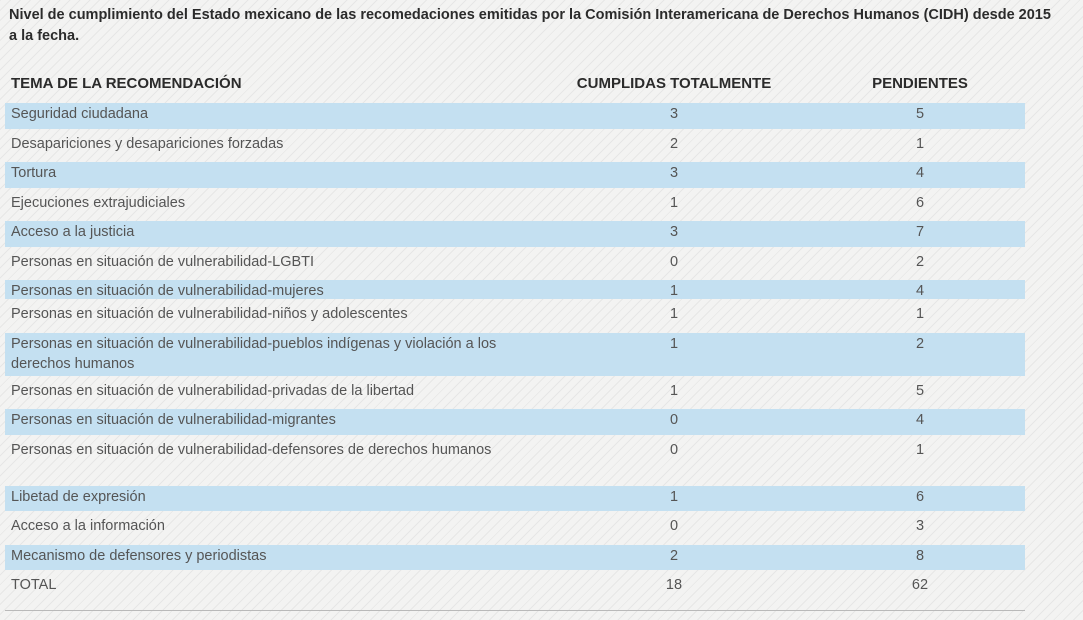 Image resolution: width=1083 pixels, height=620 pixels. Describe the element at coordinates (541, 205) in the screenshot. I see `table-row: Ejecuciones extrajudiciales 1 6` at that location.